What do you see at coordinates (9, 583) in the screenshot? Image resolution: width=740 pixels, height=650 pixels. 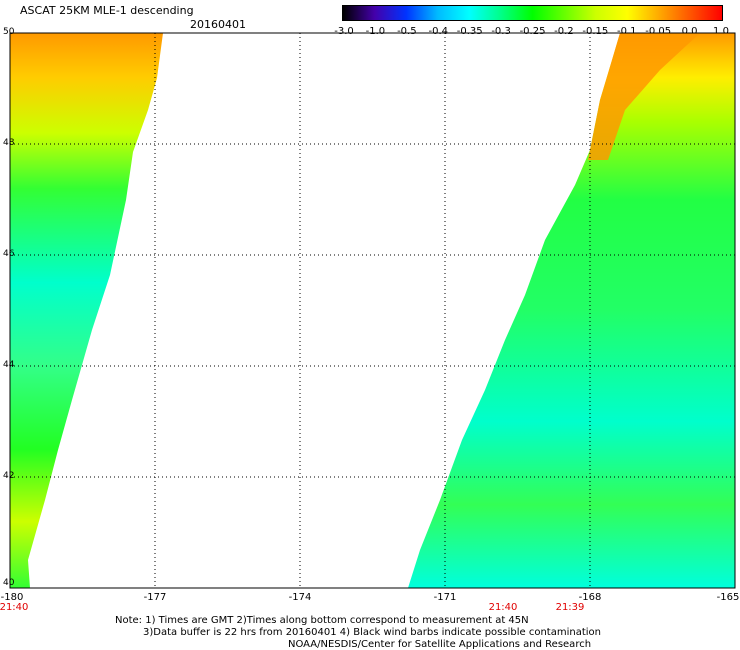 I see `latitude-label: 40` at bounding box center [9, 583].